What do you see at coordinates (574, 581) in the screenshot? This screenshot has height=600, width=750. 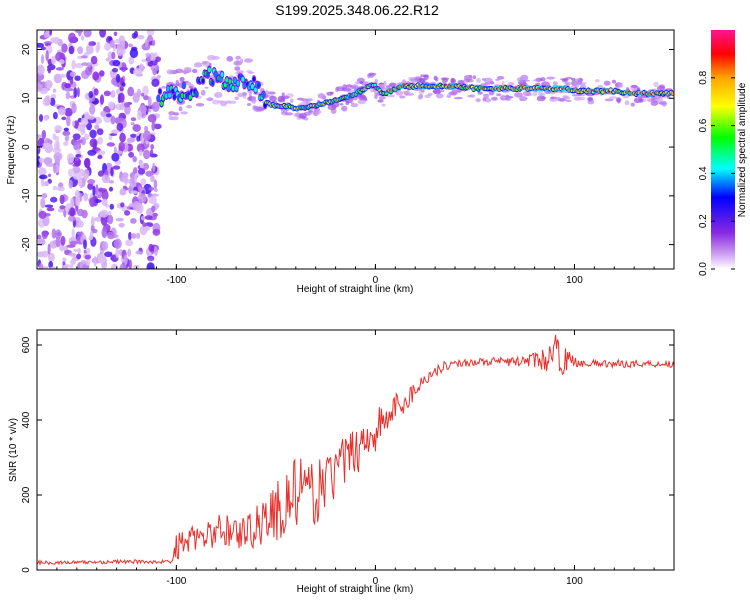 I see `snr-xtick-label: 100` at bounding box center [574, 581].